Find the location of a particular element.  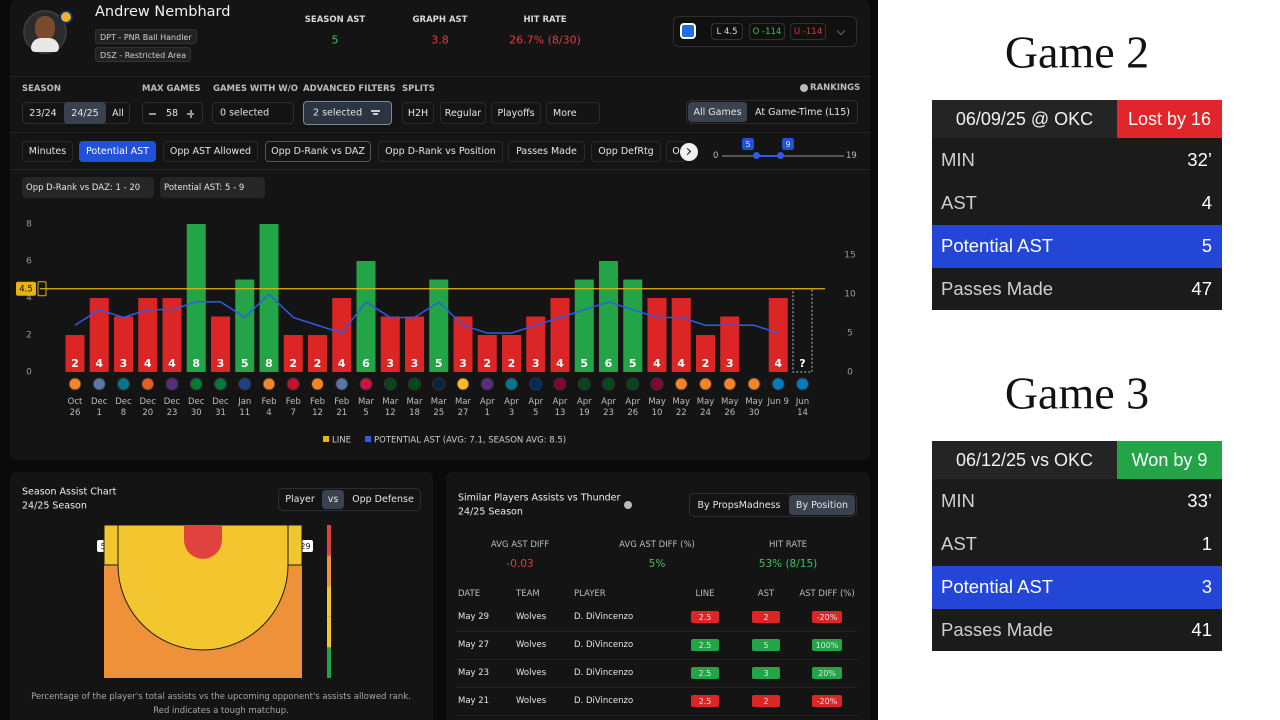

stat-number: 1 is located at coordinates (1206, 543).